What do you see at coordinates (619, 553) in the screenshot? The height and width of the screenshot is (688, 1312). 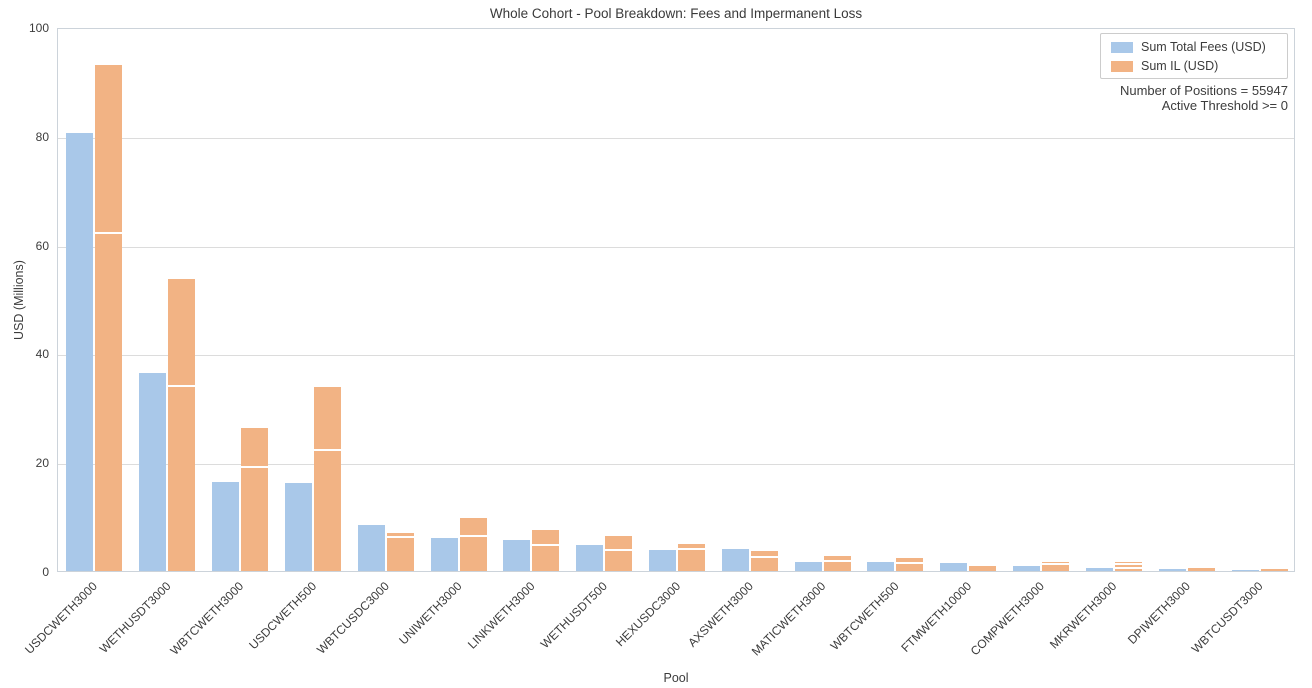 I see `bar-il-WETHUSDT500` at bounding box center [619, 553].